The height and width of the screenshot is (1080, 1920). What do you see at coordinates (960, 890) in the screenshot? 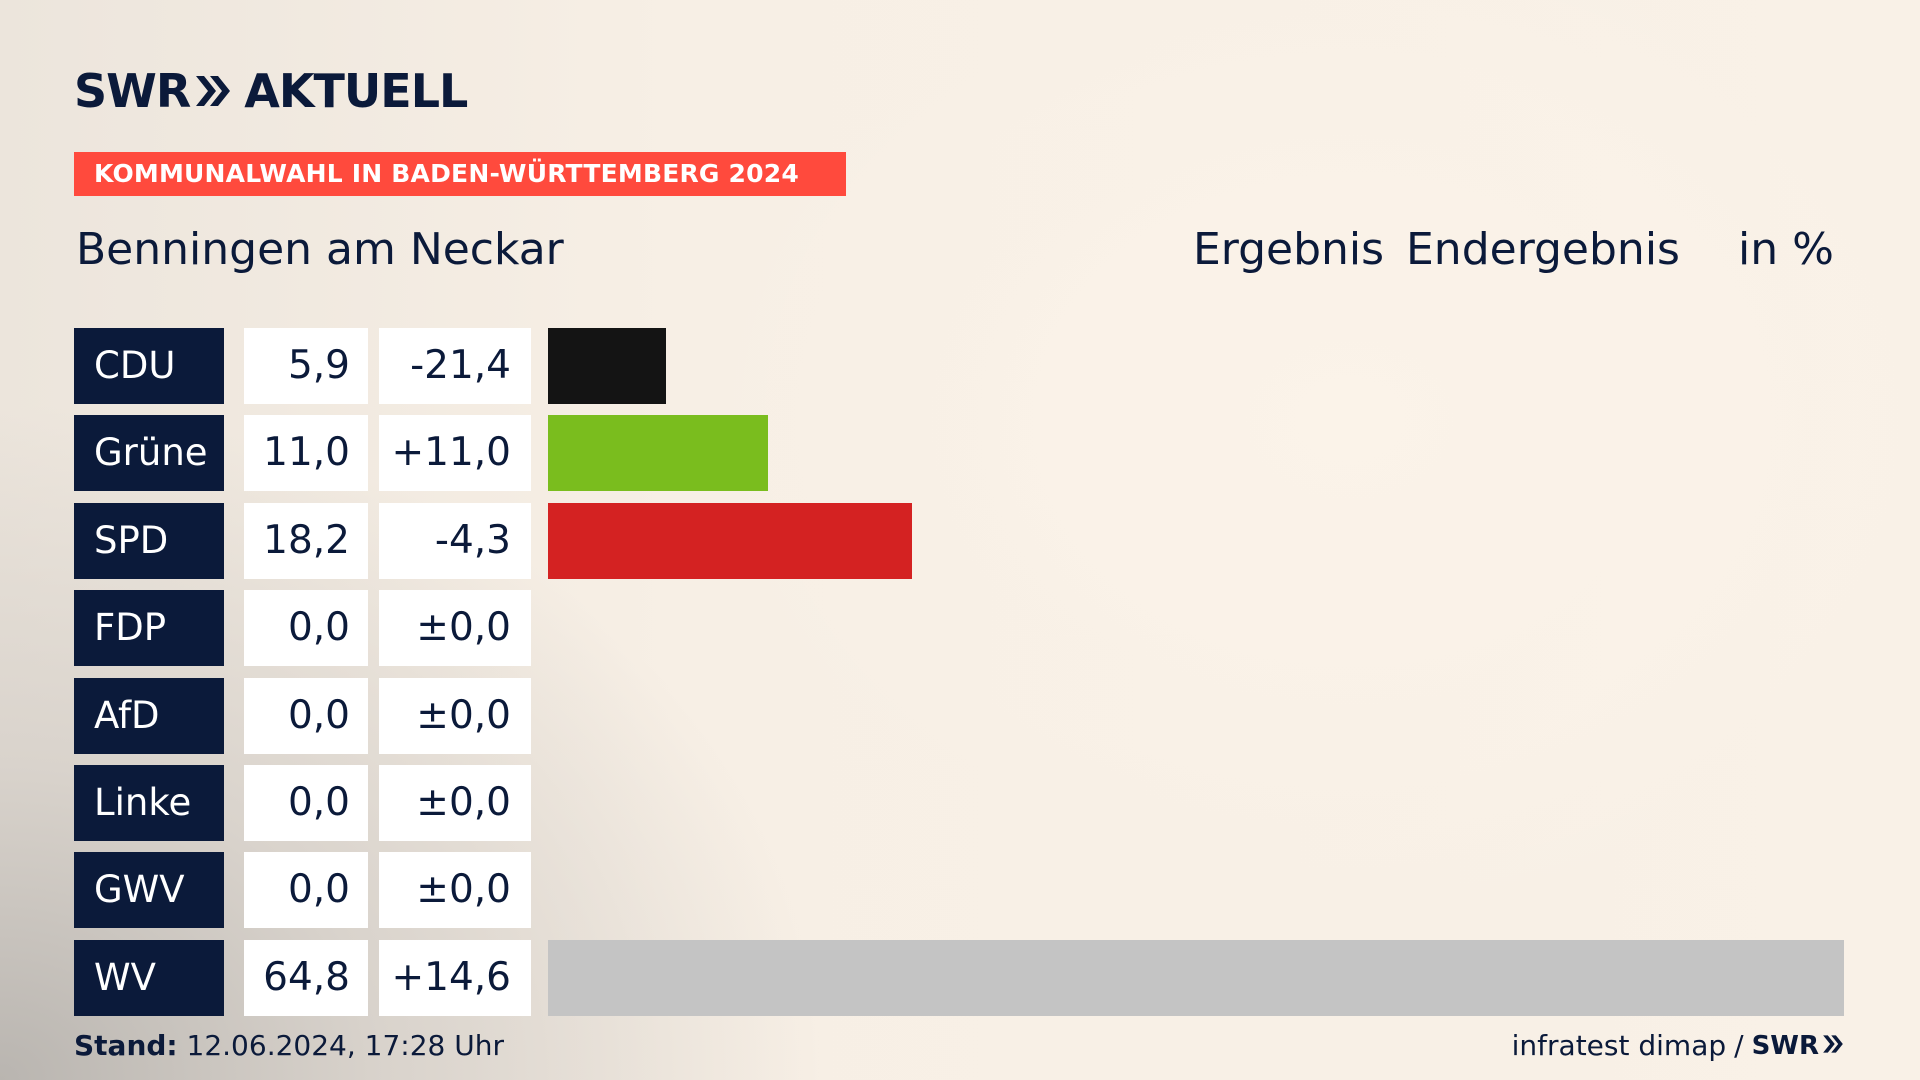
I see `table-row: GWV 0,0 ±0,0` at bounding box center [960, 890].